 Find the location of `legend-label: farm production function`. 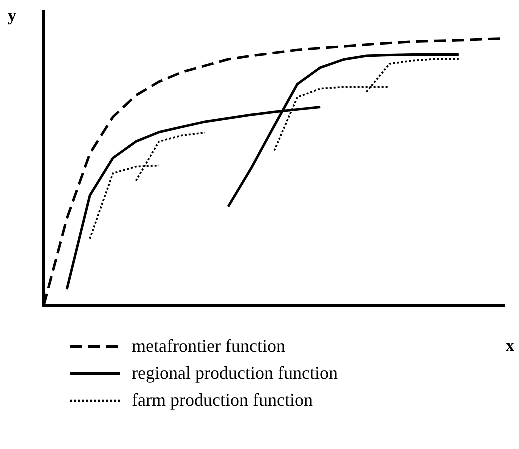

legend-label: farm production function is located at coordinates (222, 400).